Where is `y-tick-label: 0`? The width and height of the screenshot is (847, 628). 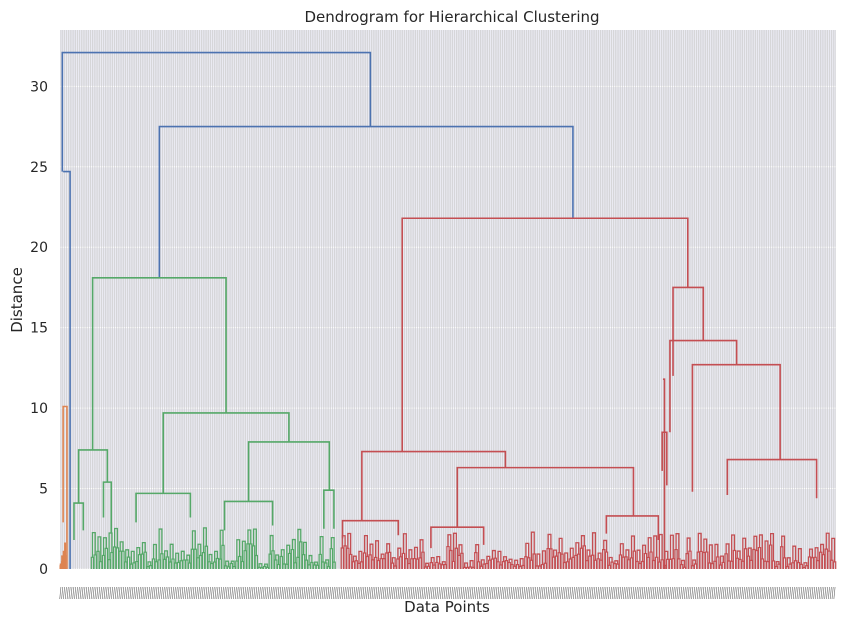
y-tick-label: 0 is located at coordinates (43, 570).